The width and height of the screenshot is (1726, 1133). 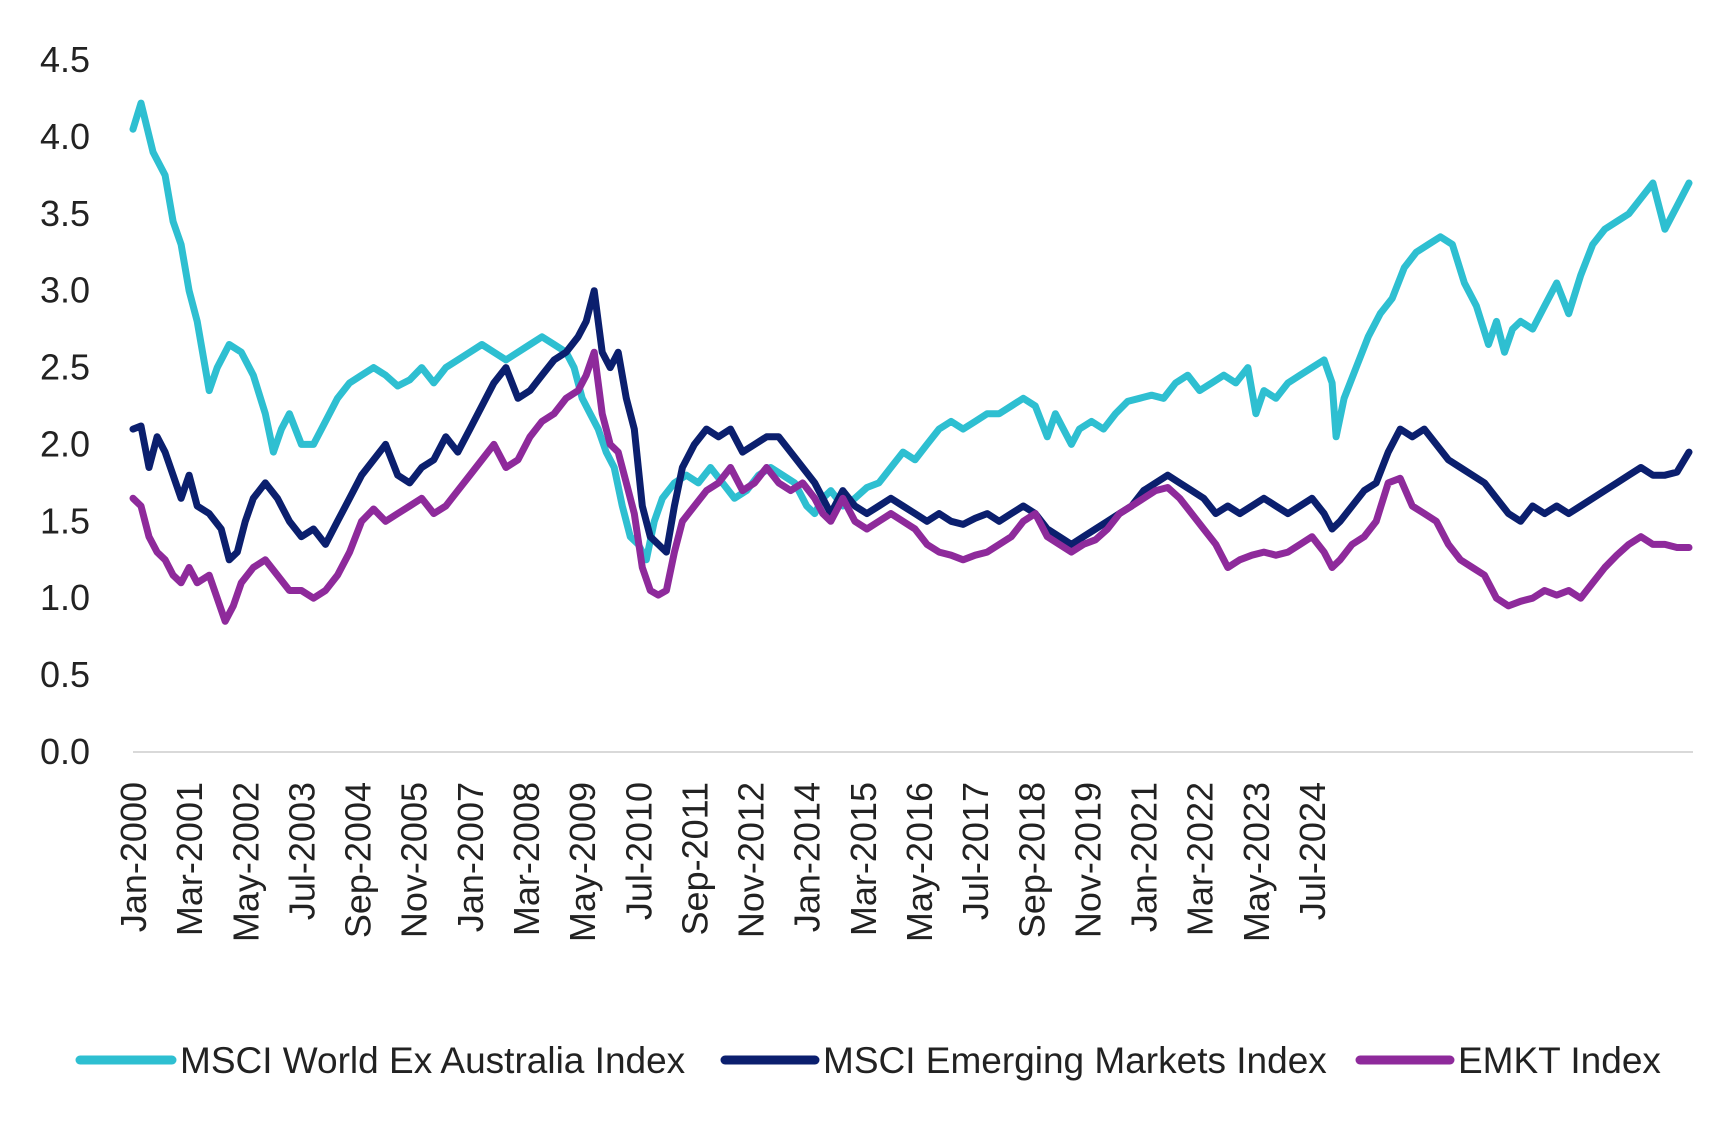 What do you see at coordinates (526, 859) in the screenshot?
I see `x-tick-label: Mar-2008` at bounding box center [526, 859].